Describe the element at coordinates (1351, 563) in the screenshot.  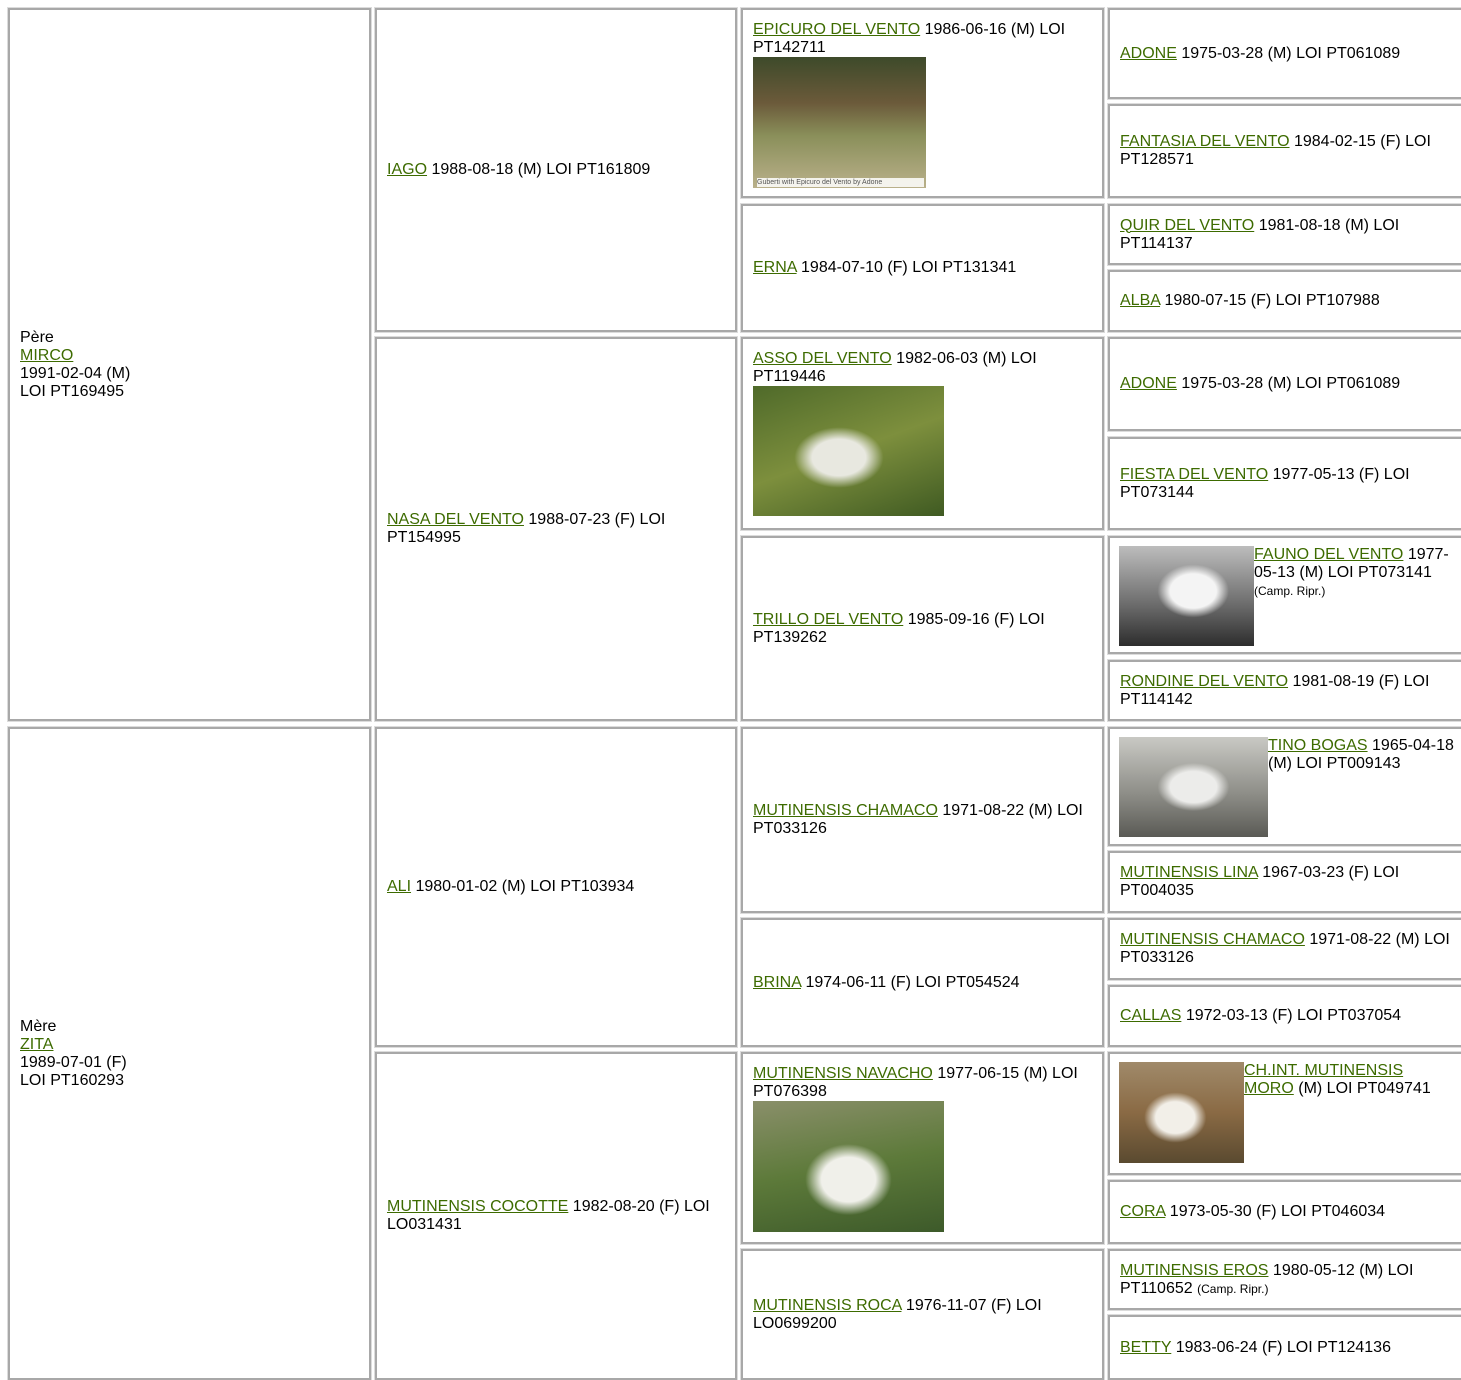
I see `dog-details: 1977-05-13 (M) LOI PT073141` at that location.